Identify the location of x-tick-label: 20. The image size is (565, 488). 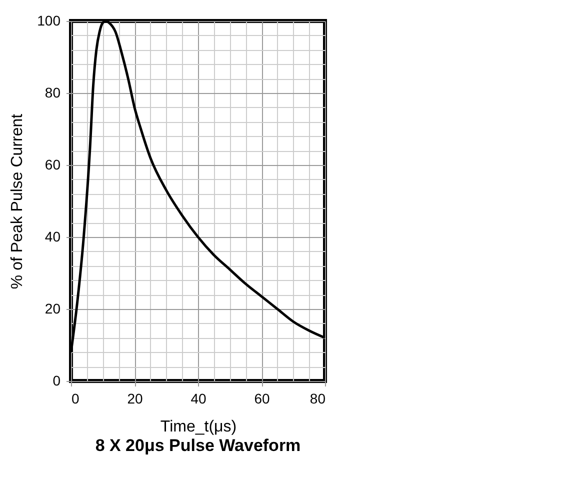
(135, 398).